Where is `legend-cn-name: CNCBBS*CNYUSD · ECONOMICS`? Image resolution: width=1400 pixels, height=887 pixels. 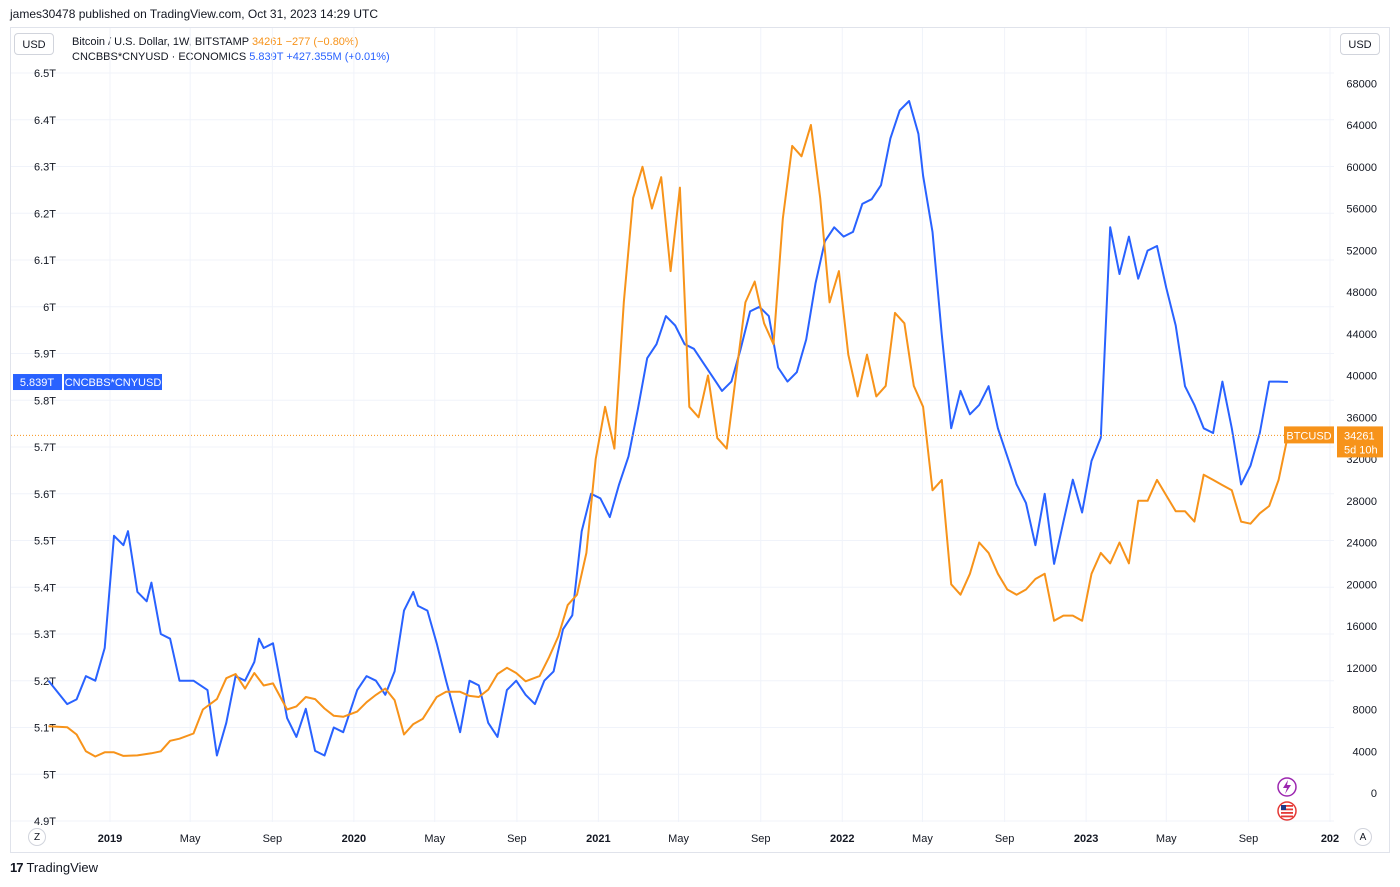
legend-cn-name: CNCBBS*CNYUSD · ECONOMICS is located at coordinates (159, 57).